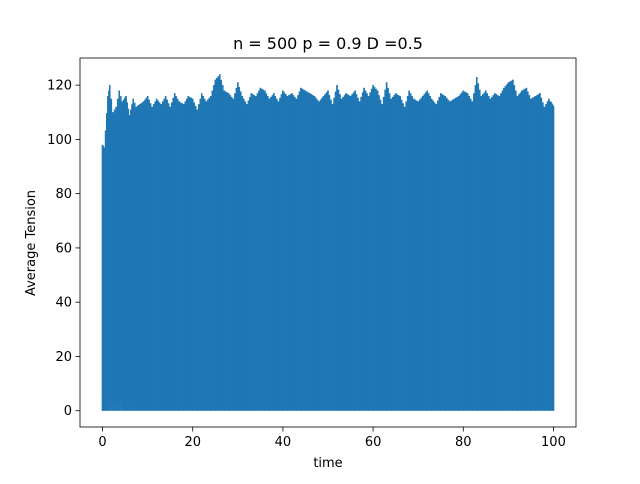 Image resolution: width=640 pixels, height=484 pixels. Describe the element at coordinates (63, 194) in the screenshot. I see `y-tick-label: 80` at that location.